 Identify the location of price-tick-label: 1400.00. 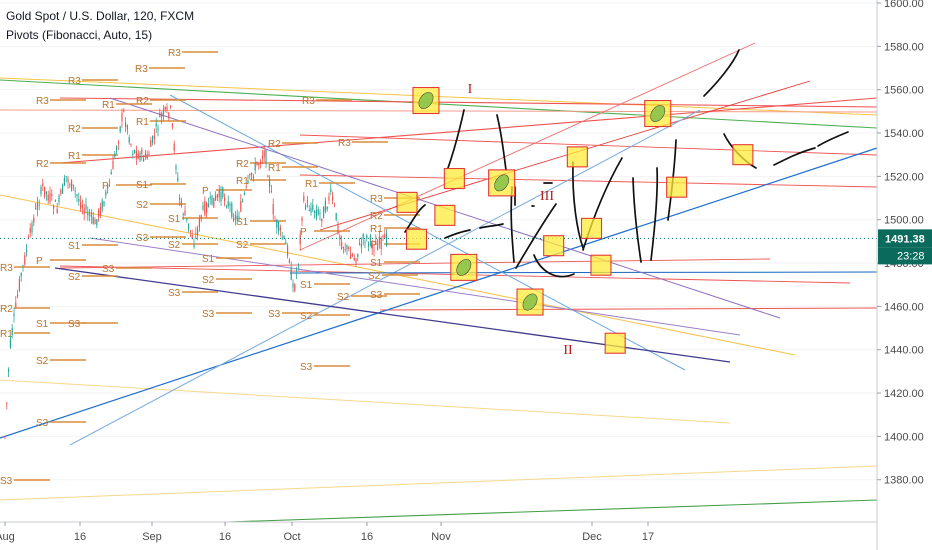
(904, 437).